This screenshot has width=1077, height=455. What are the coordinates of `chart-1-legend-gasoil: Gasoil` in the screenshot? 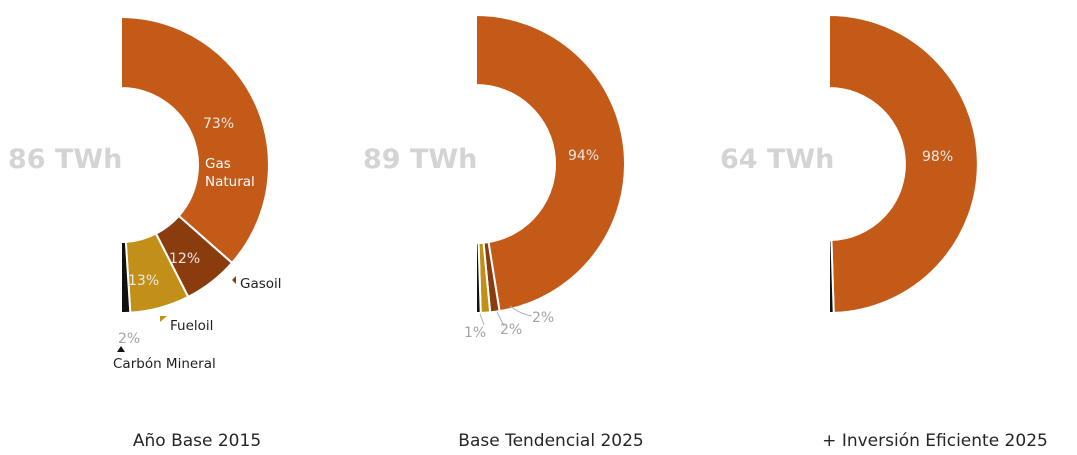 It's located at (261, 284).